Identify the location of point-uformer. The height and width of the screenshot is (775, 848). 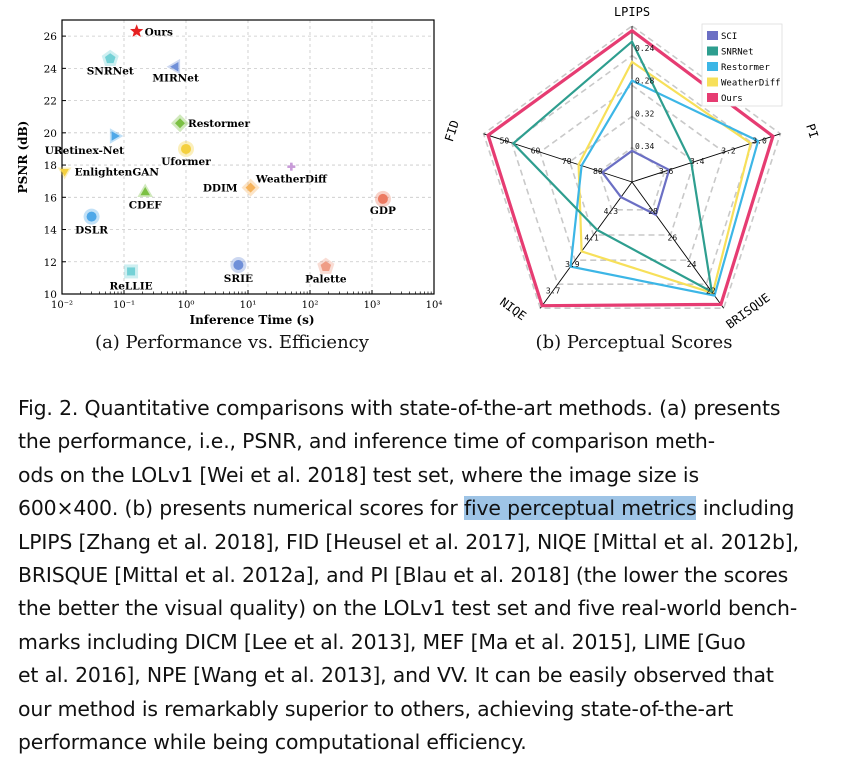
(186, 148).